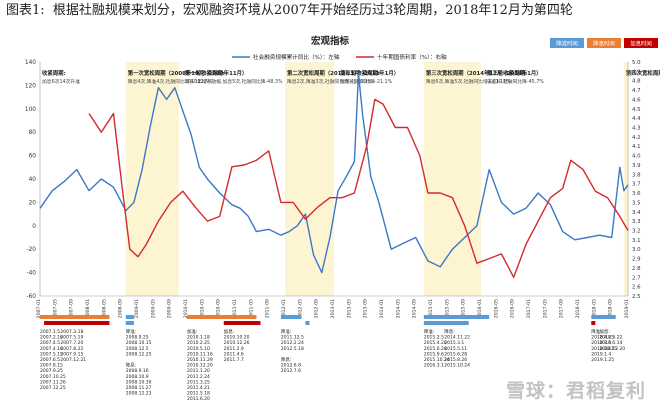 The image size is (660, 407). I want to click on right-tick-label: 2.6, so click(636, 288).